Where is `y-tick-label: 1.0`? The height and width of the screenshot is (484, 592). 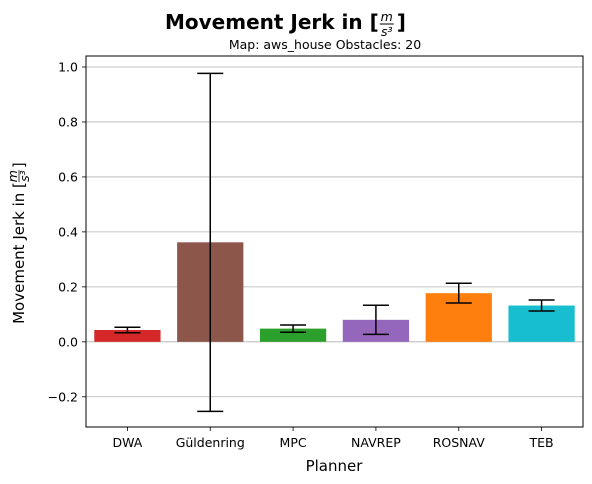
y-tick-label: 1.0 is located at coordinates (68, 66).